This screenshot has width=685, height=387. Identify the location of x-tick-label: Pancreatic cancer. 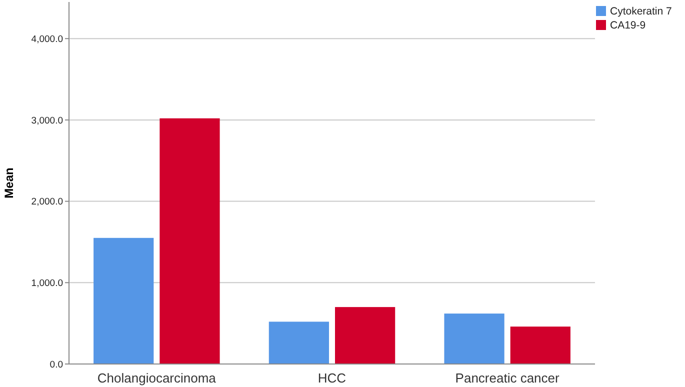
(507, 378).